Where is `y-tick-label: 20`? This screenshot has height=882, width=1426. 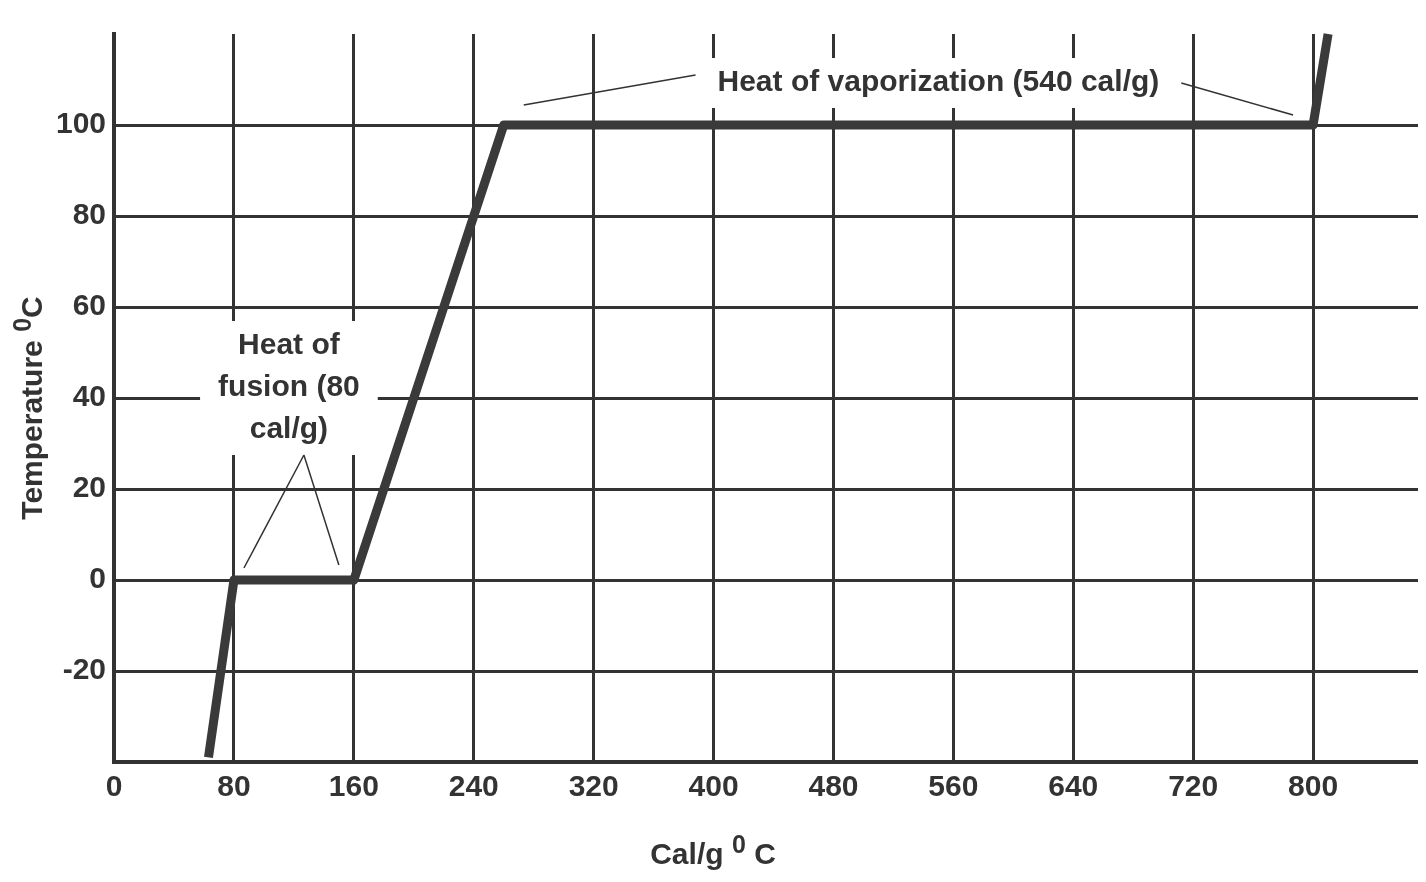 y-tick-label: 20 is located at coordinates (89, 487).